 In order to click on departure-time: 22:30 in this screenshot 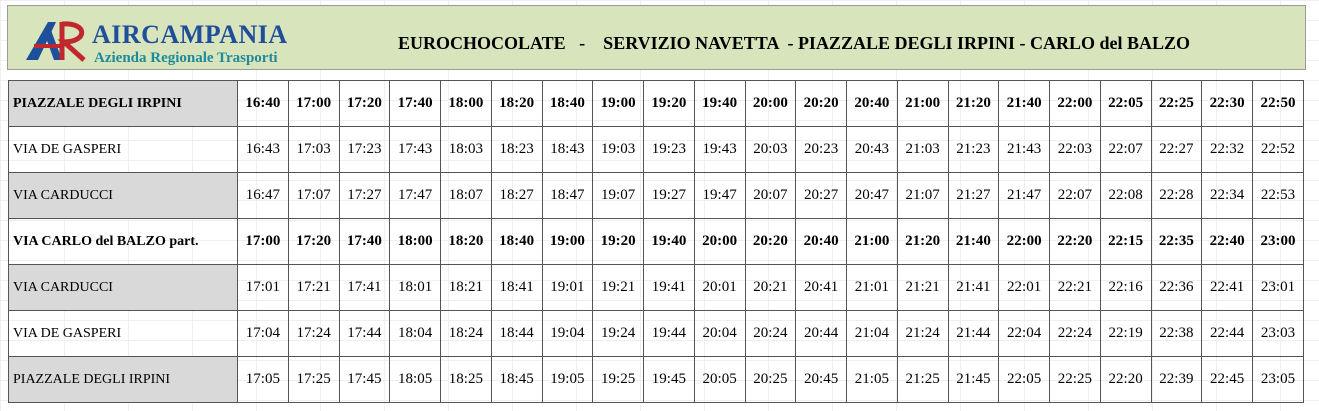, I will do `click(1227, 103)`.